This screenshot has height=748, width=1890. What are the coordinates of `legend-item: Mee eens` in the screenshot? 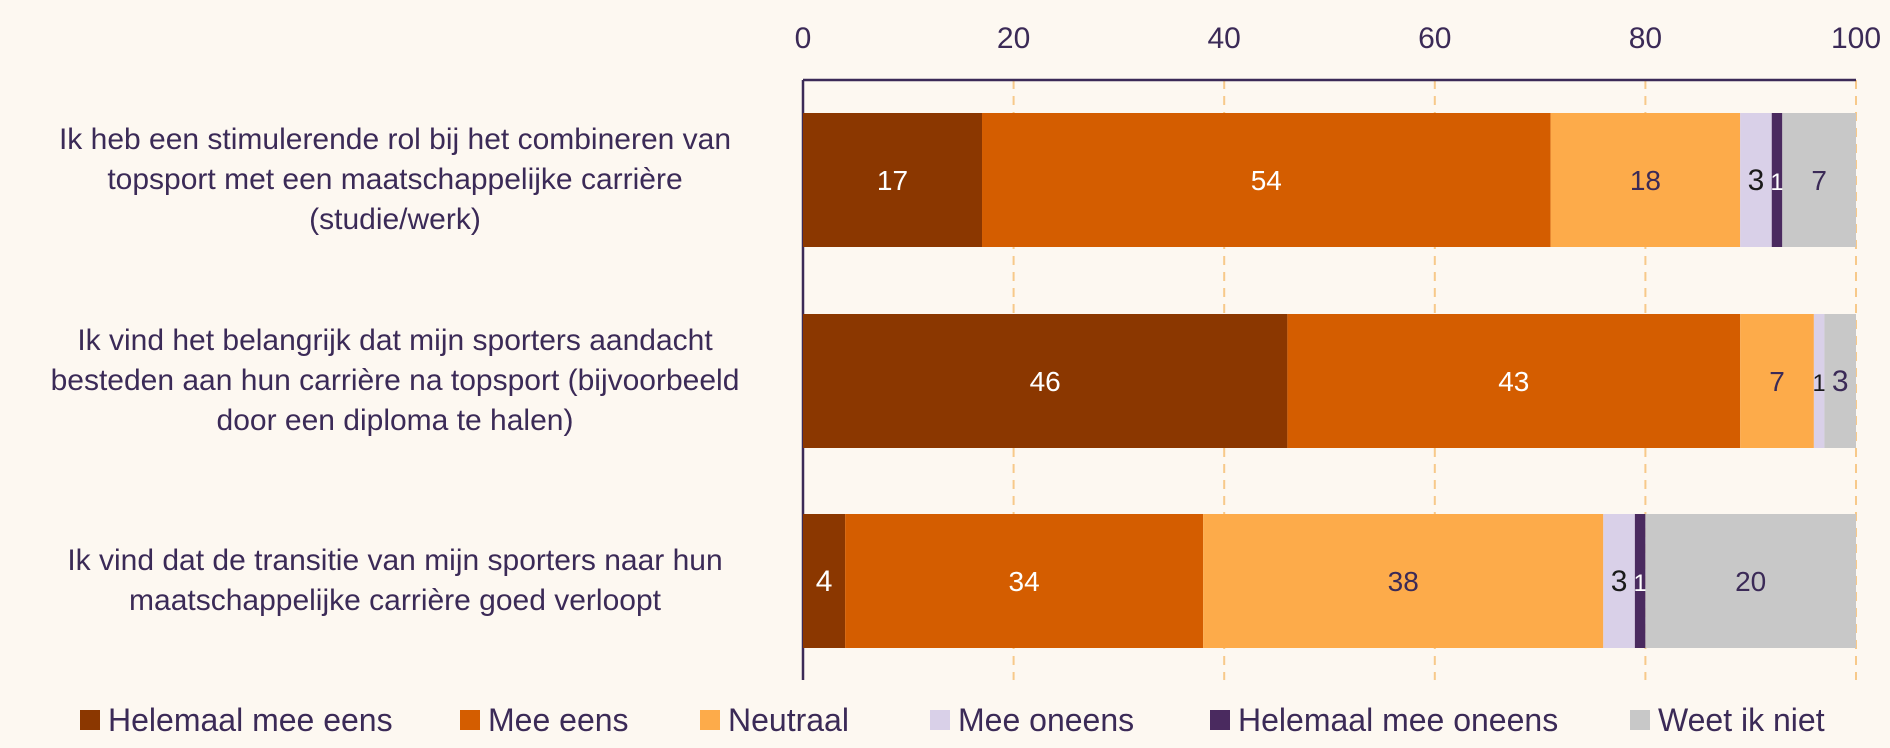 It's located at (580, 720).